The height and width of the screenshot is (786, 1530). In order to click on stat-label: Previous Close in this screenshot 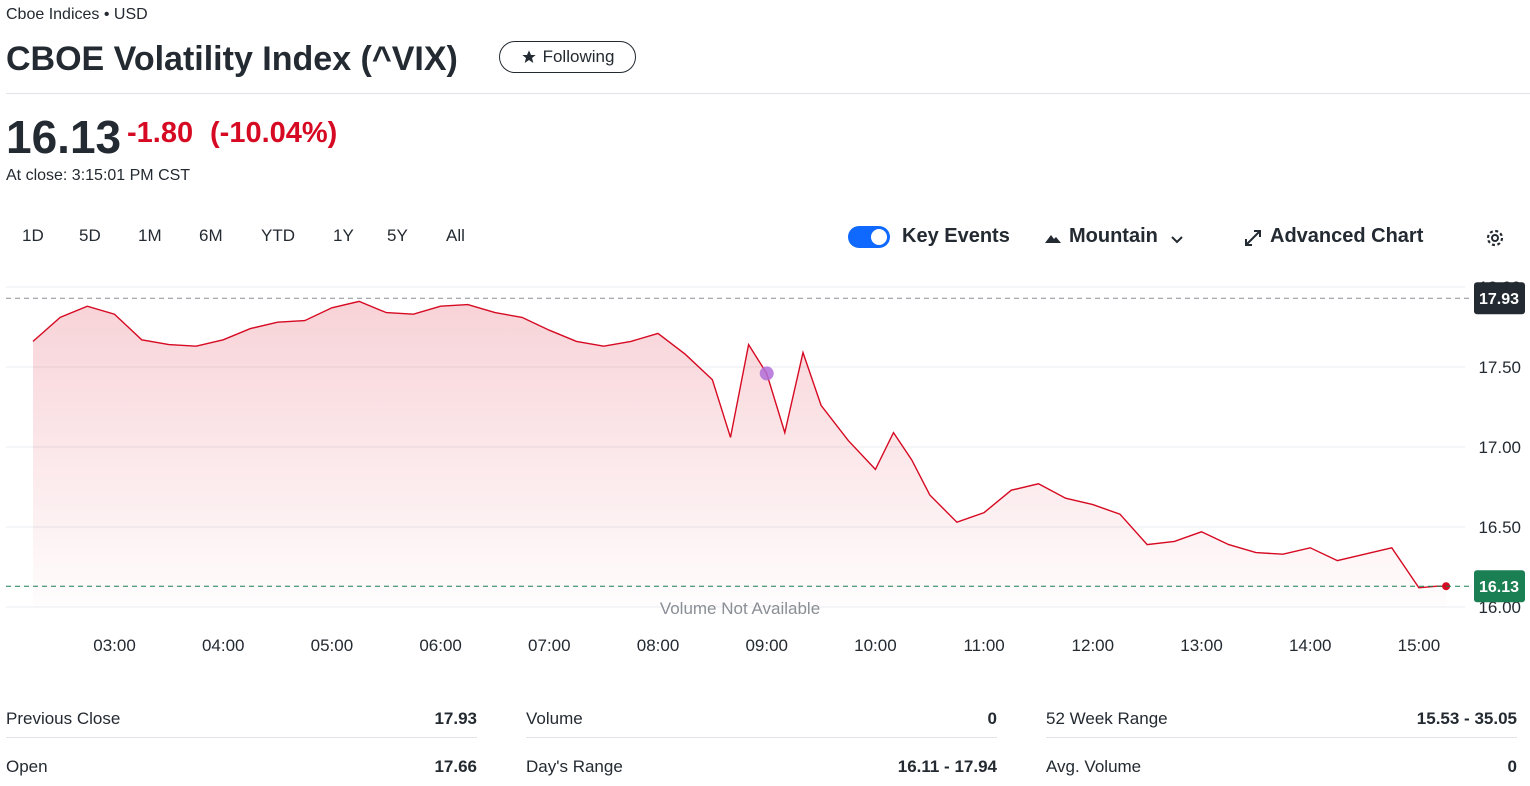, I will do `click(63, 718)`.